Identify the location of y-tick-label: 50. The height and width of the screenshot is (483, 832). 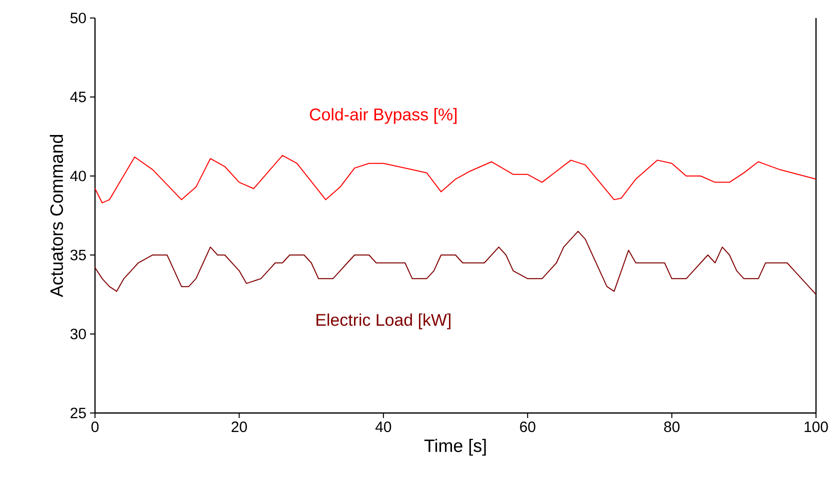
(78, 18).